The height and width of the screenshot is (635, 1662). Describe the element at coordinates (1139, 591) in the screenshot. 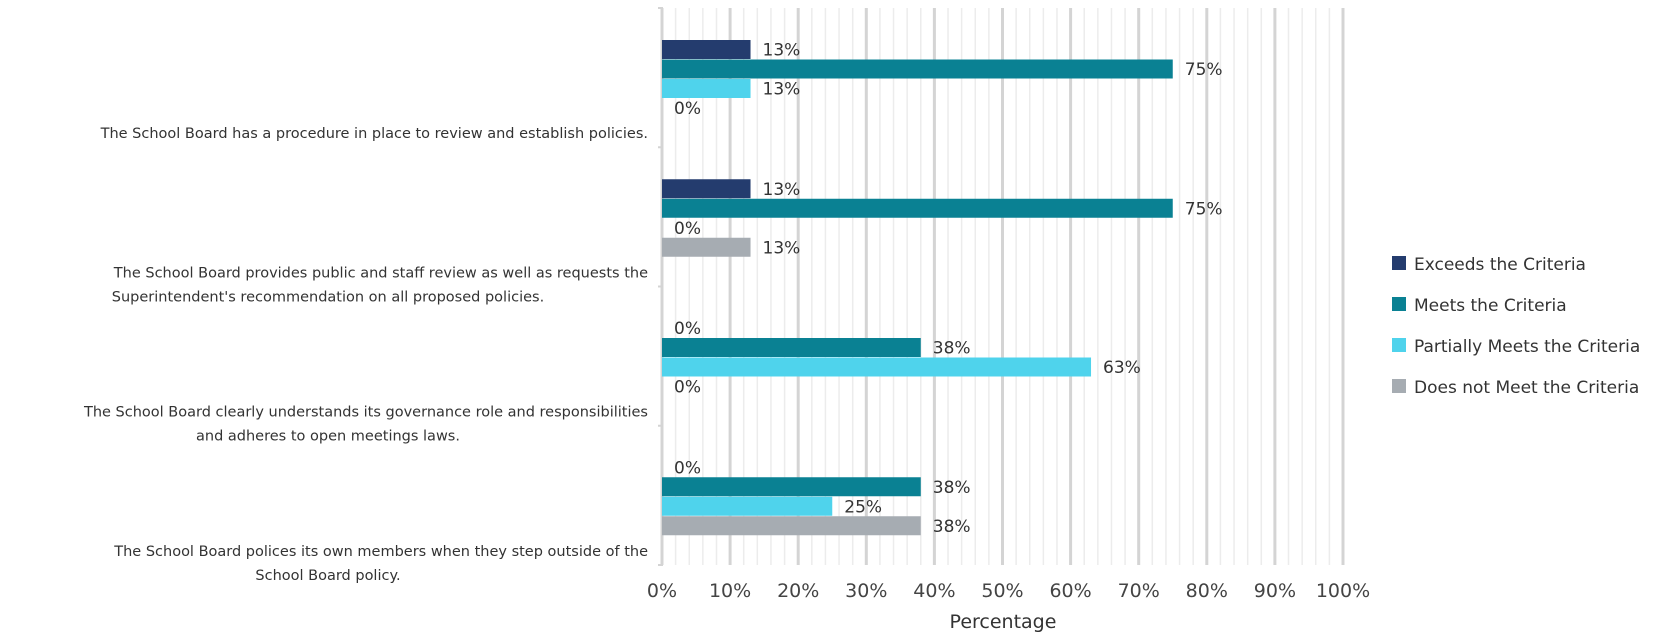

I see `x-tick-label: 70%` at that location.